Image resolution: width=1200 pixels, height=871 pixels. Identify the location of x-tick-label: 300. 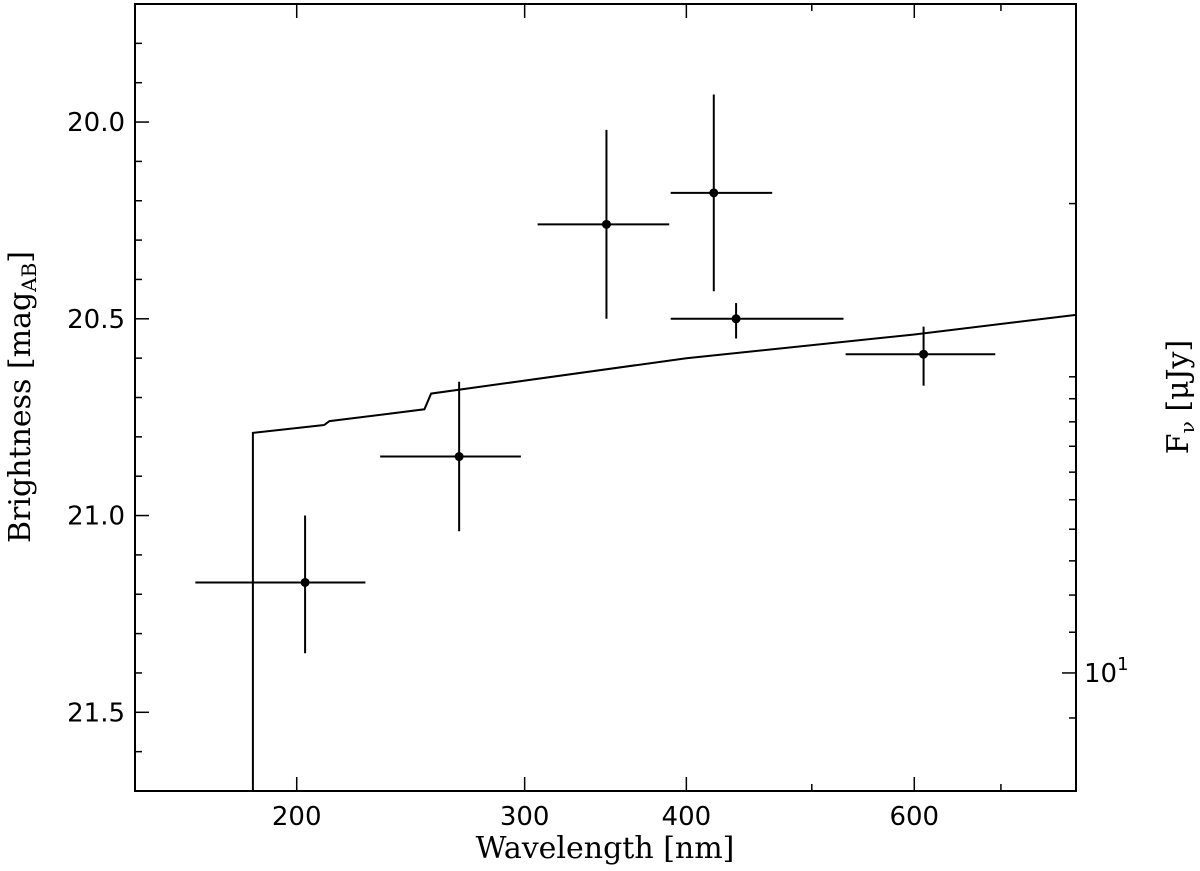
(525, 817).